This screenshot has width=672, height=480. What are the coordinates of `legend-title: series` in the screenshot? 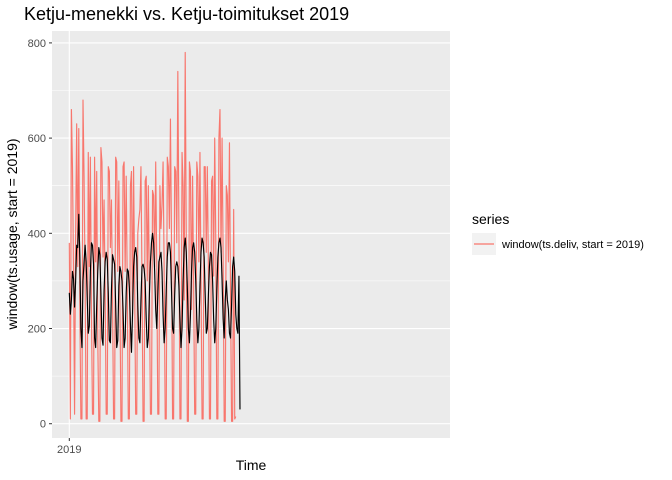 It's located at (490, 219).